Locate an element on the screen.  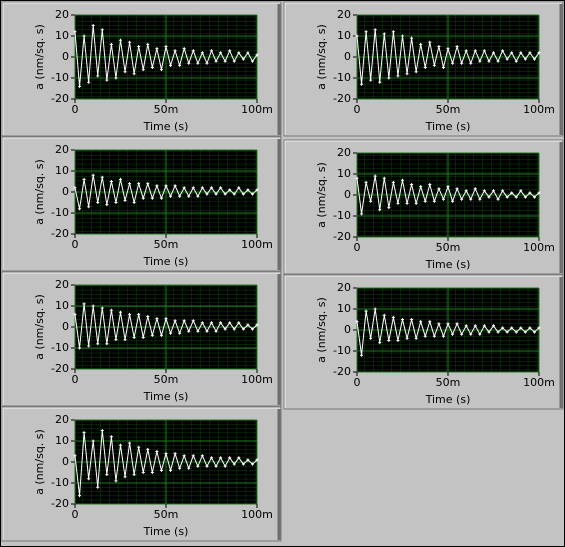
panel-highlight is located at coordinates (141, 68).